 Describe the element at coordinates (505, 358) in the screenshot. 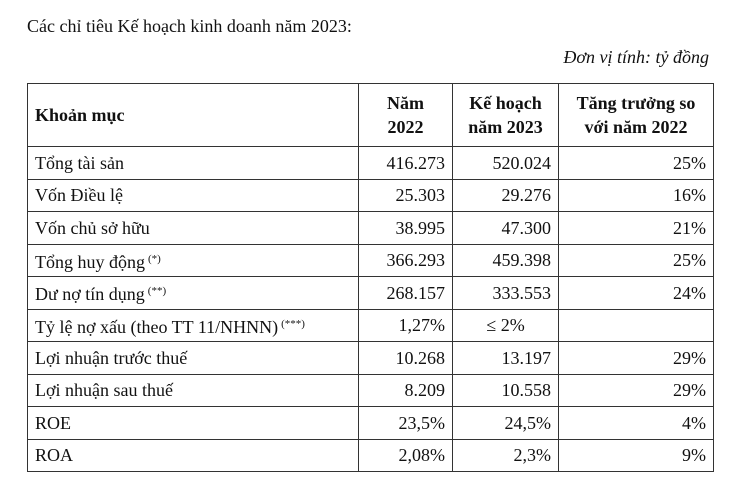

I see `value-cell: 13.197` at that location.